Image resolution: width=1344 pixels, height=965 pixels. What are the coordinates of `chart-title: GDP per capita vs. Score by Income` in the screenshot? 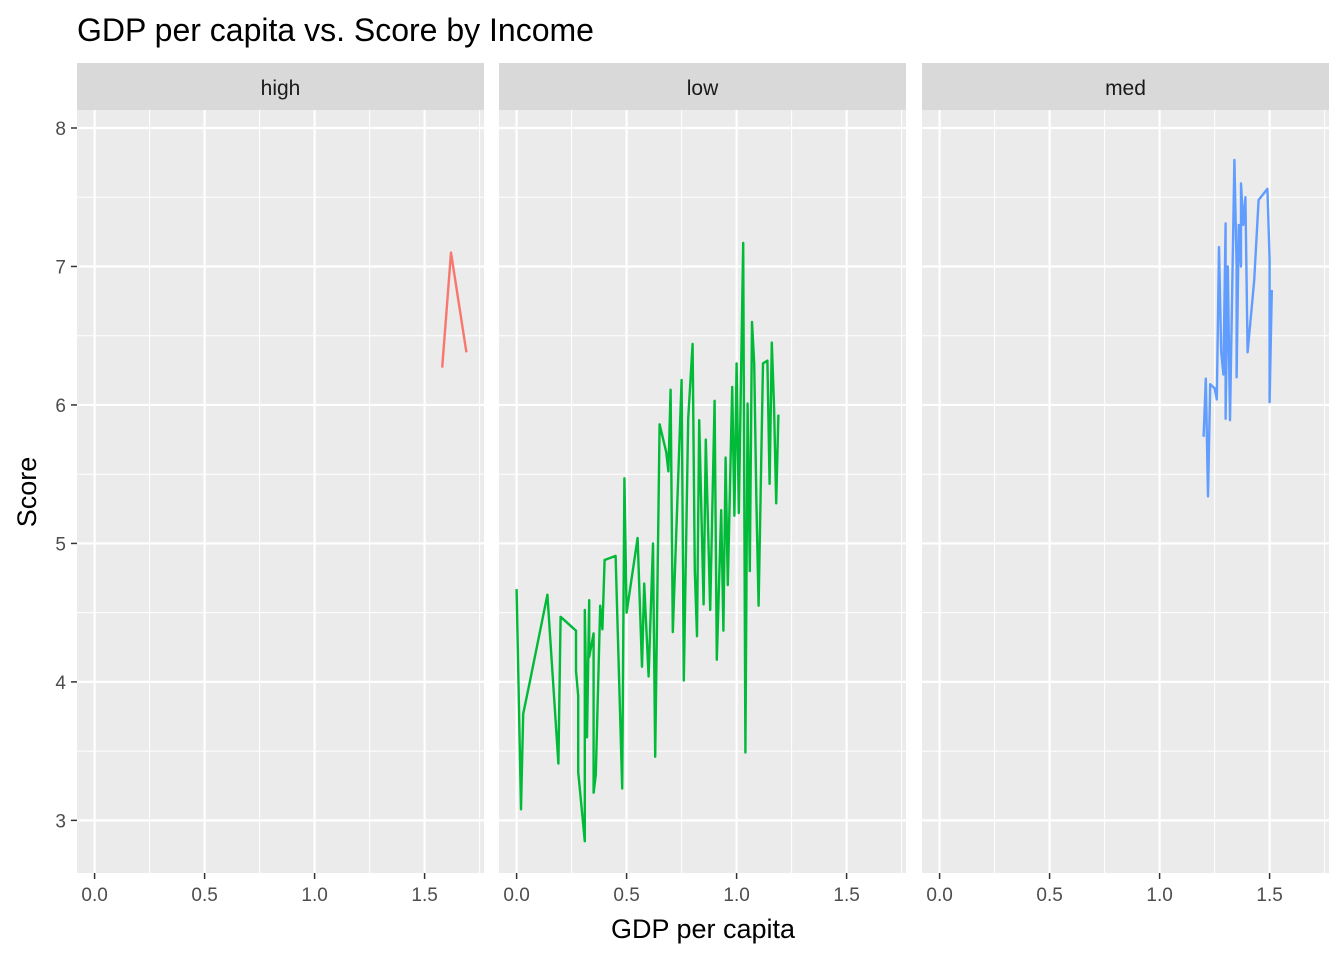 It's located at (335, 30).